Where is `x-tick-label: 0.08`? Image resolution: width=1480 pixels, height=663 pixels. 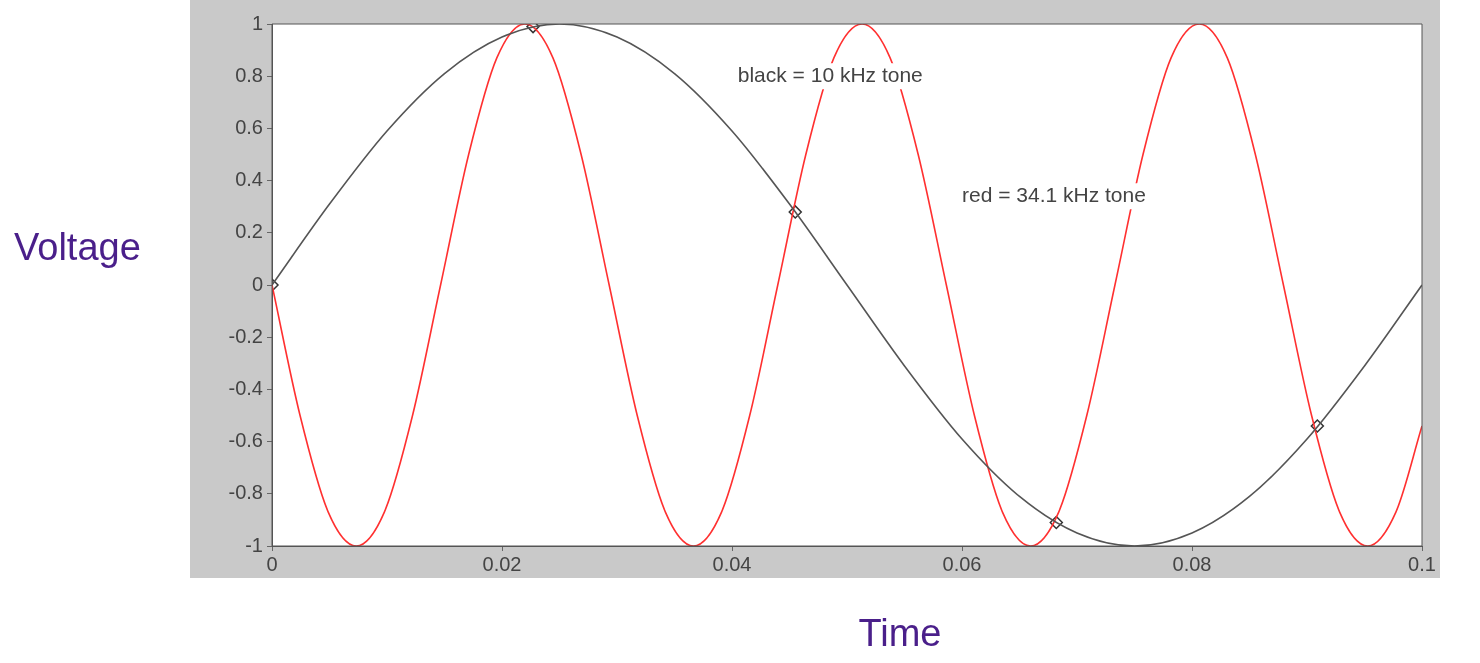 x-tick-label: 0.08 is located at coordinates (1192, 563).